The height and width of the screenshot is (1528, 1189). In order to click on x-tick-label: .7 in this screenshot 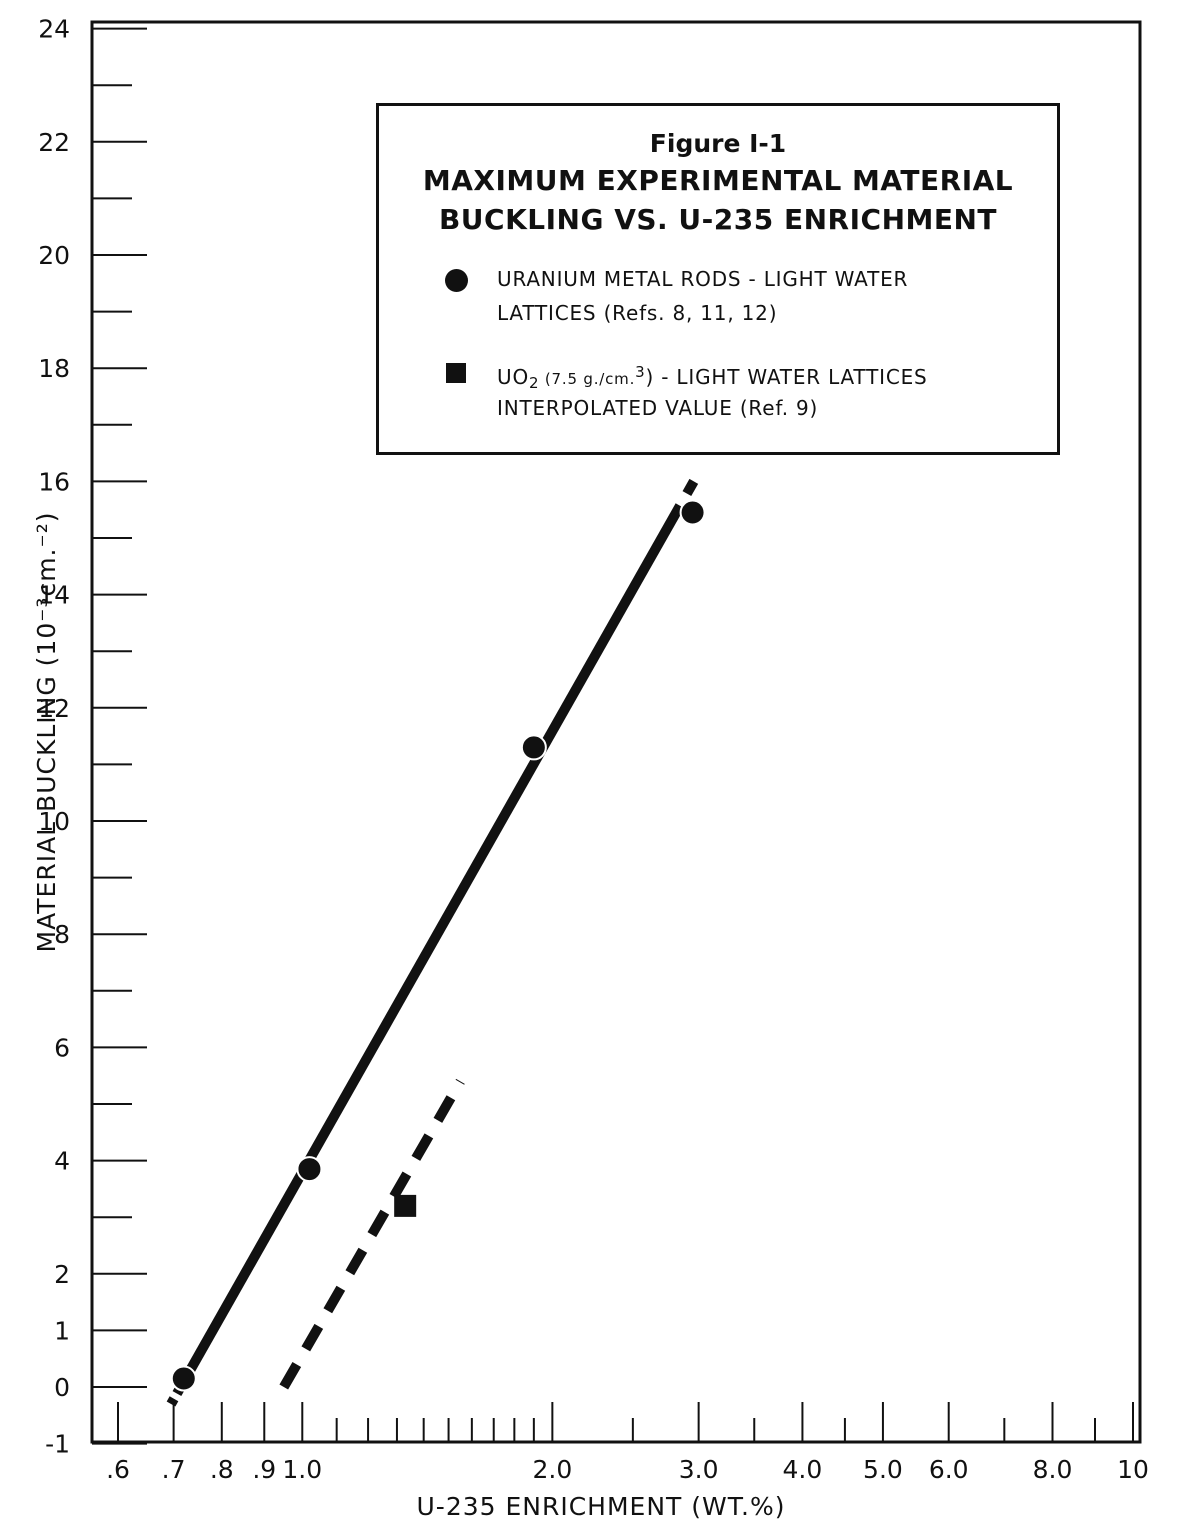, I will do `click(174, 1469)`.